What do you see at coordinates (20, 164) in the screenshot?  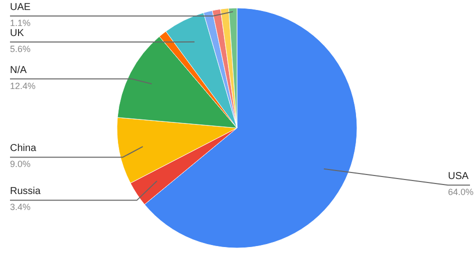 I see `data-label: 9.0%` at bounding box center [20, 164].